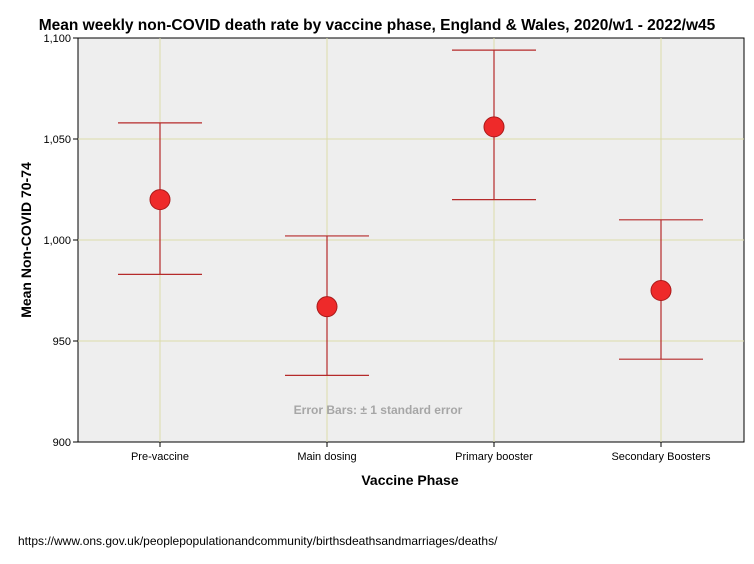  What do you see at coordinates (378, 410) in the screenshot?
I see `error-bar-note: Error Bars: ± 1 standard error` at bounding box center [378, 410].